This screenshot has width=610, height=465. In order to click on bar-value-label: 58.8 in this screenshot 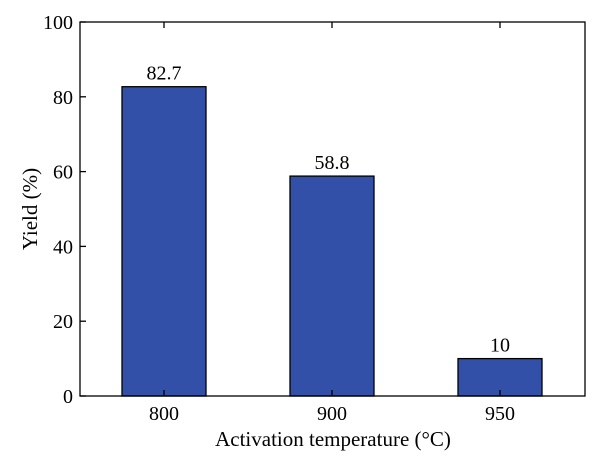, I will do `click(332, 163)`.